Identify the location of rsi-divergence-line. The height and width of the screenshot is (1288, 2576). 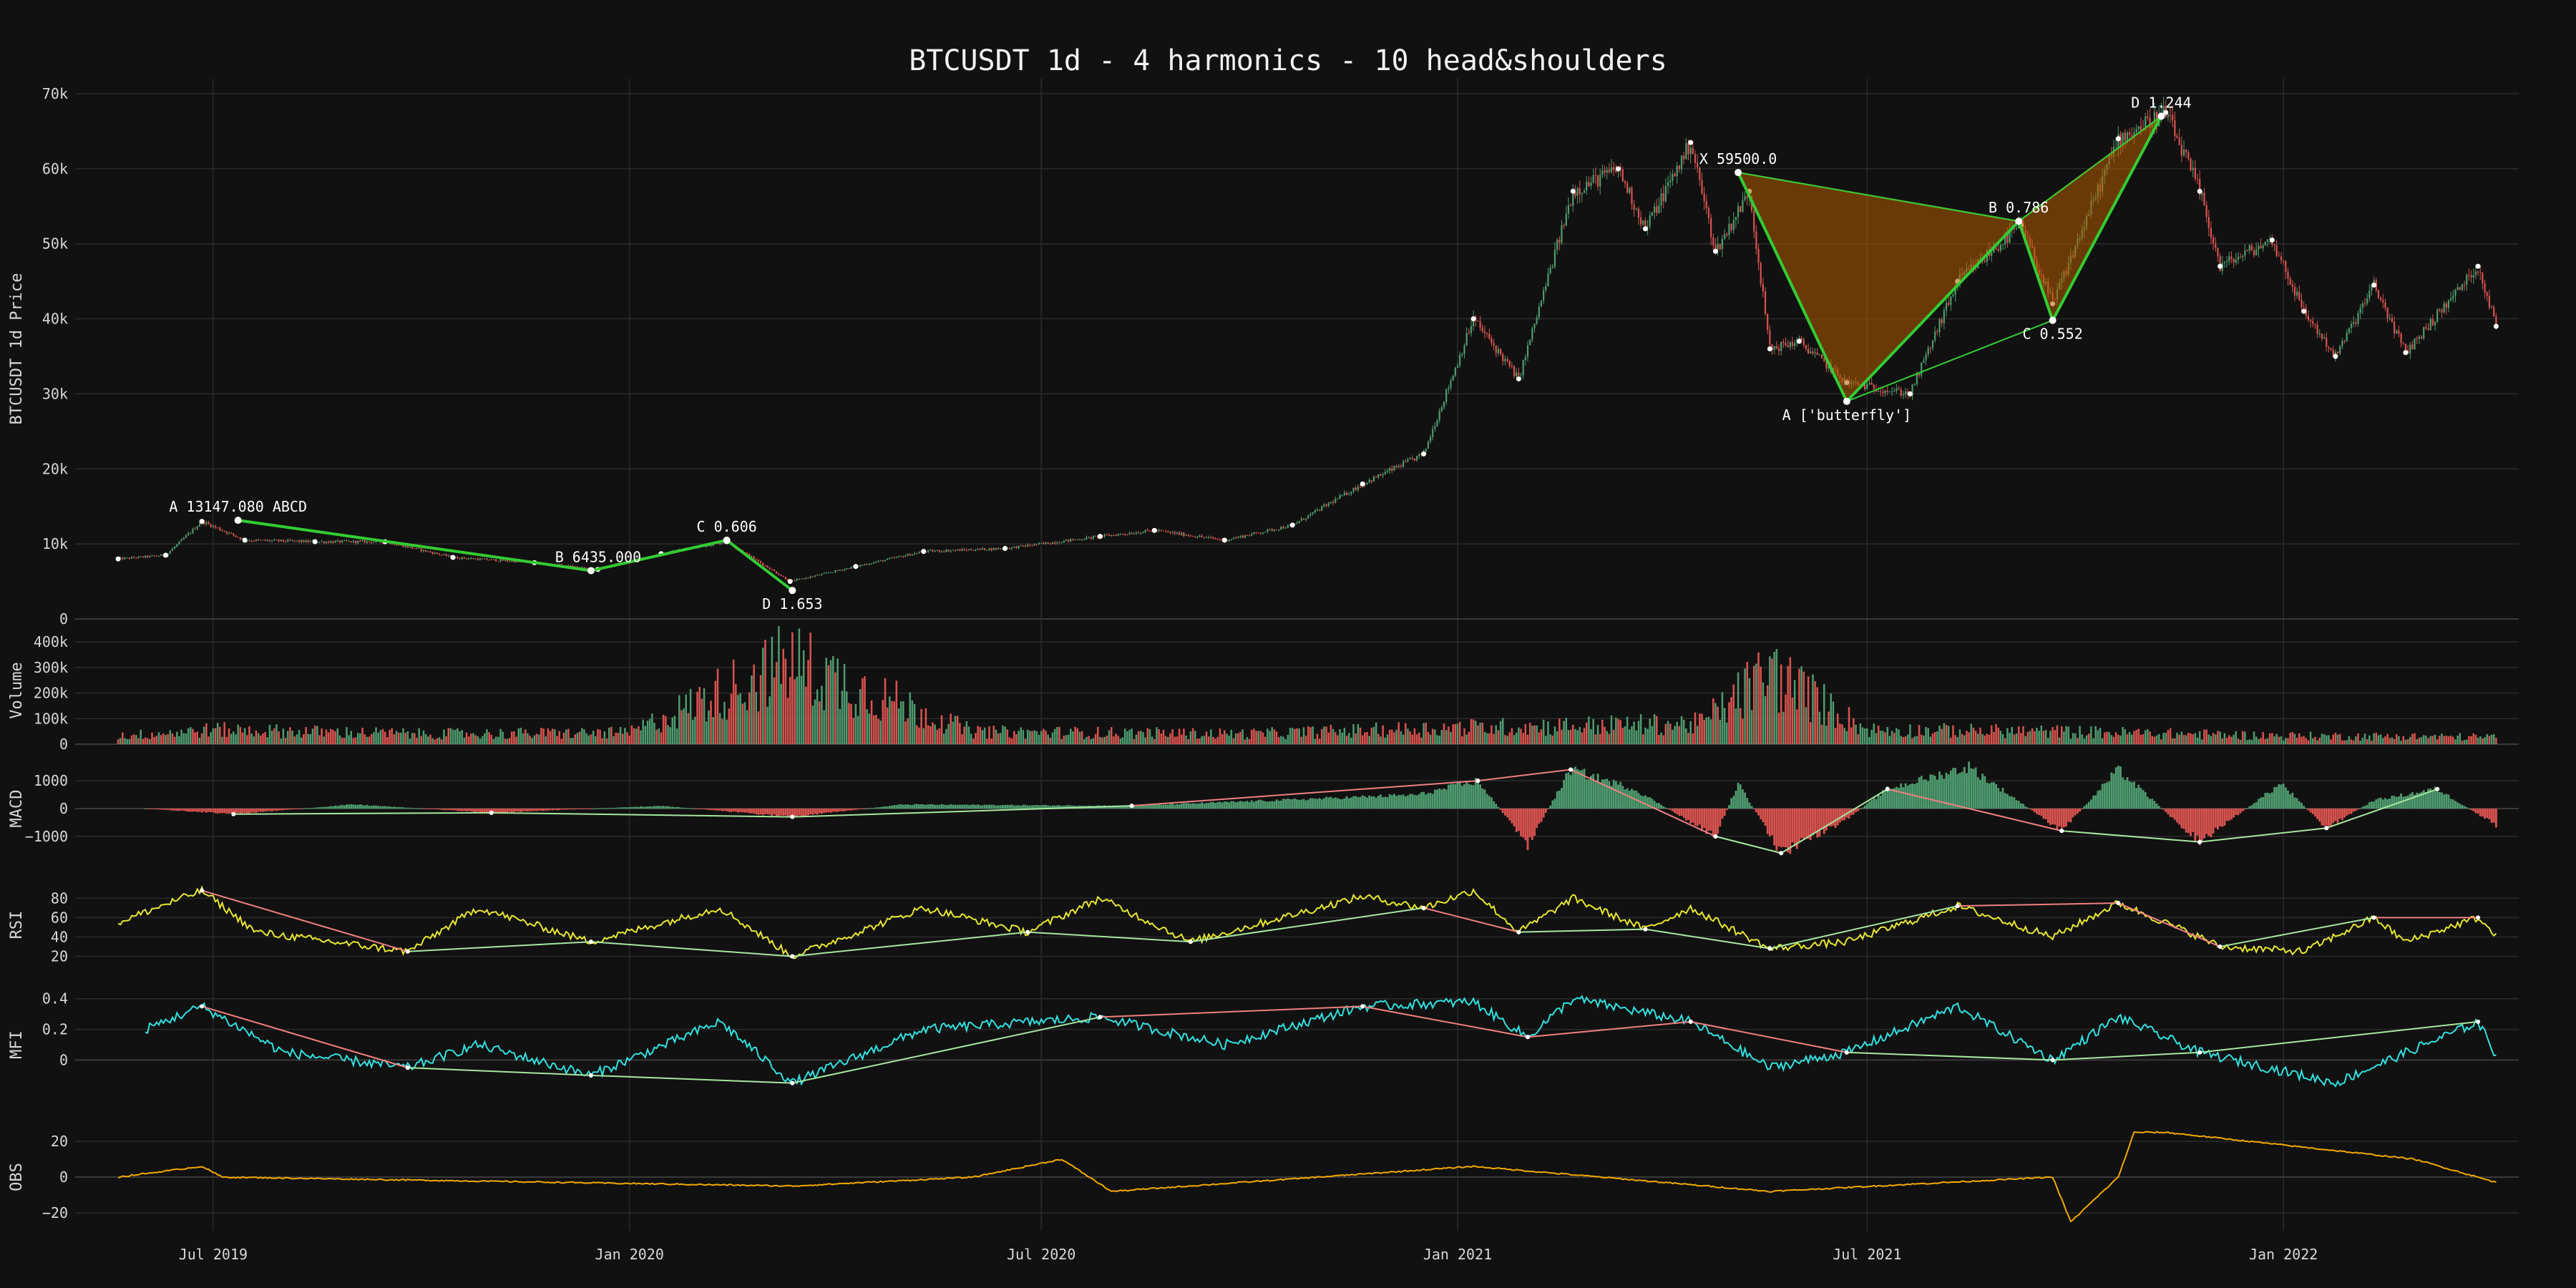
(1109, 937).